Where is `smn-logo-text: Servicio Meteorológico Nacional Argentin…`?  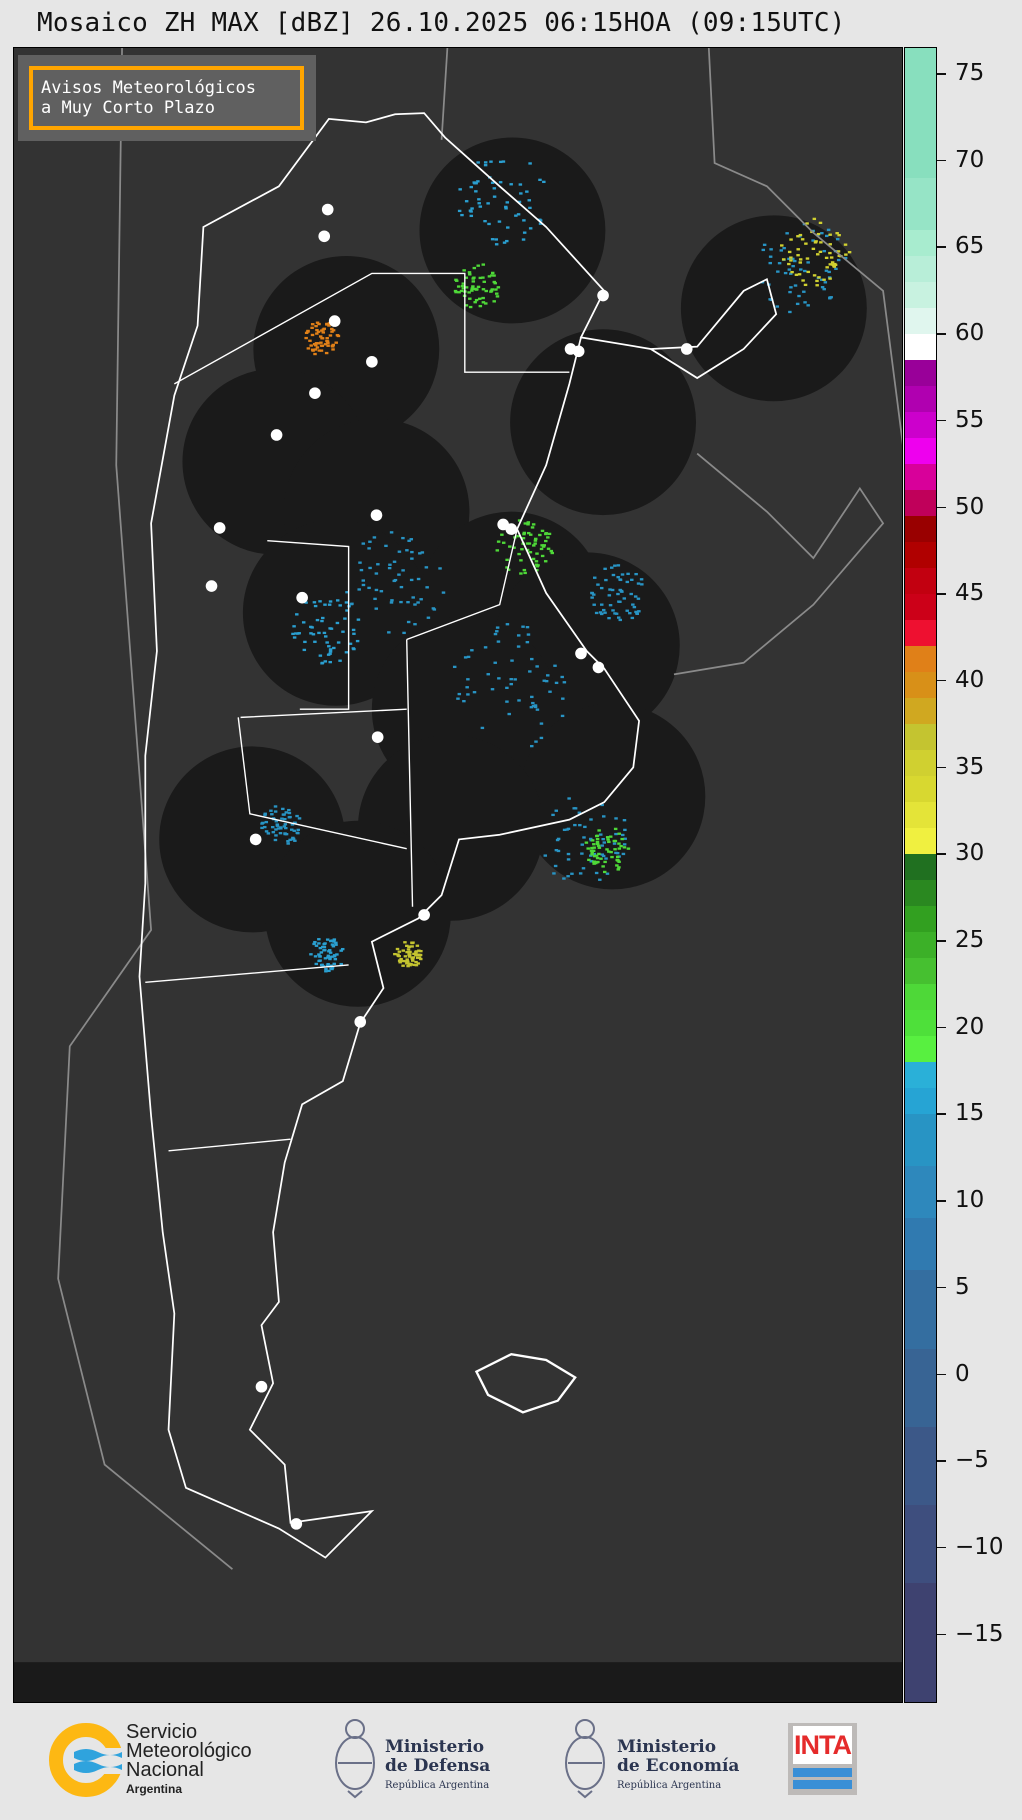 smn-logo-text: Servicio Meteorológico Nacional Argentin… is located at coordinates (189, 1760).